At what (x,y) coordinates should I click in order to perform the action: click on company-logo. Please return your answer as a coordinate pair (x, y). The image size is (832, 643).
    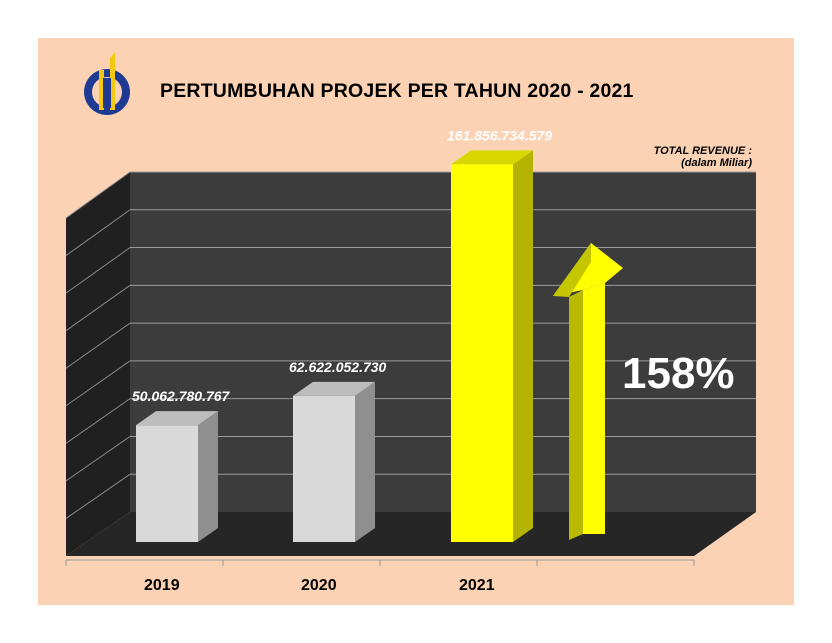
    Looking at the image, I should click on (107, 83).